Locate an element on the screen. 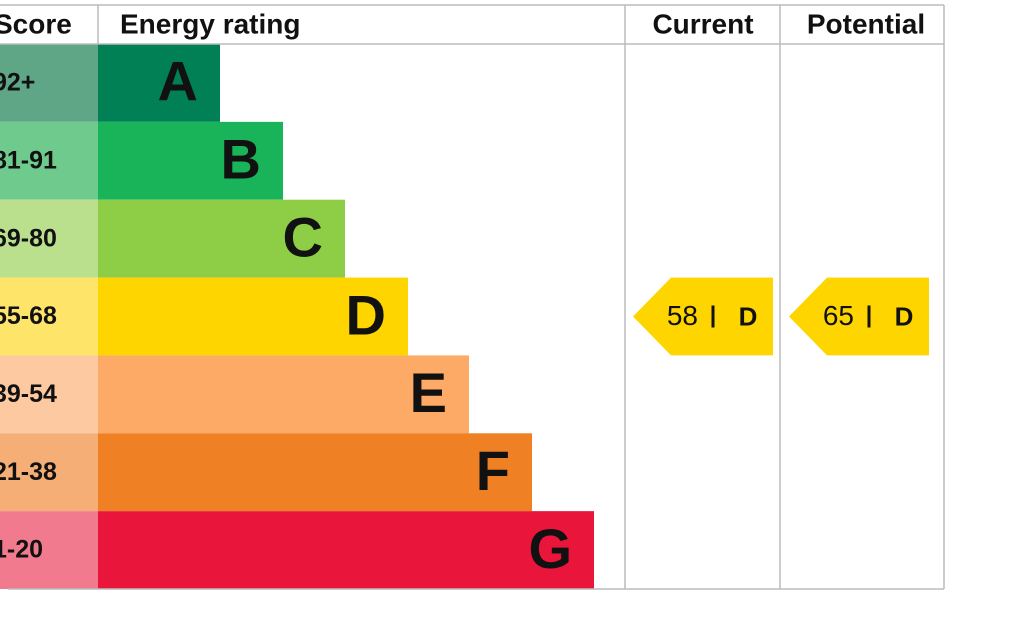  header-current: Current is located at coordinates (702, 23).